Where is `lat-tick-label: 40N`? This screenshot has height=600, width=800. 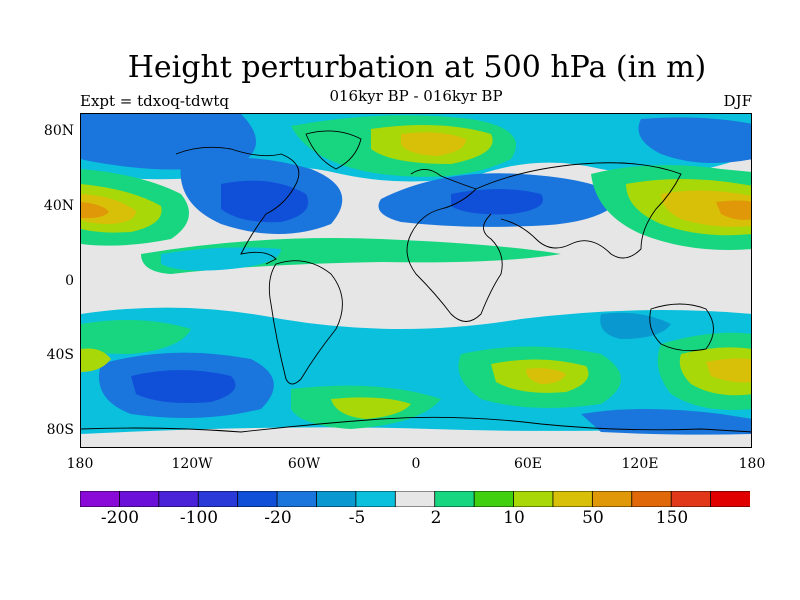 lat-tick-label: 40N is located at coordinates (58, 206).